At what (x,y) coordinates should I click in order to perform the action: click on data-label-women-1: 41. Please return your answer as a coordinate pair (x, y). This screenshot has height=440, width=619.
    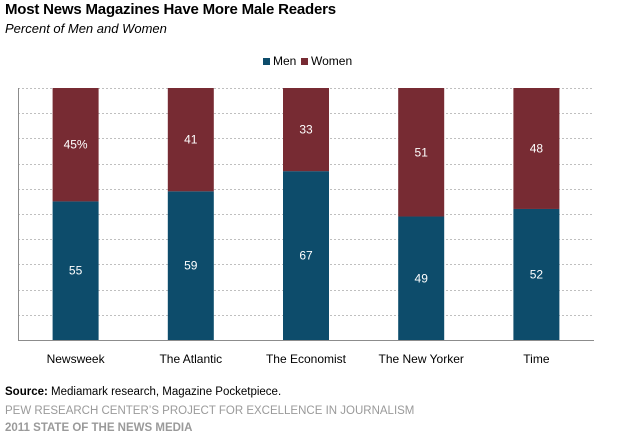
    Looking at the image, I should click on (191, 140).